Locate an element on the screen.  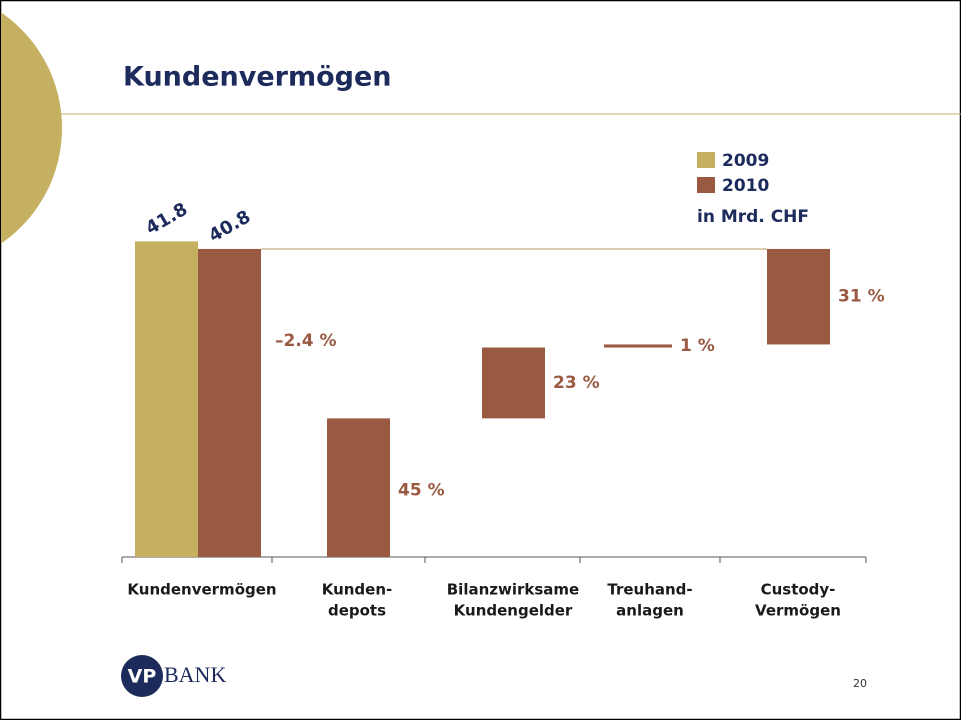
logo-circle is located at coordinates (142, 676).